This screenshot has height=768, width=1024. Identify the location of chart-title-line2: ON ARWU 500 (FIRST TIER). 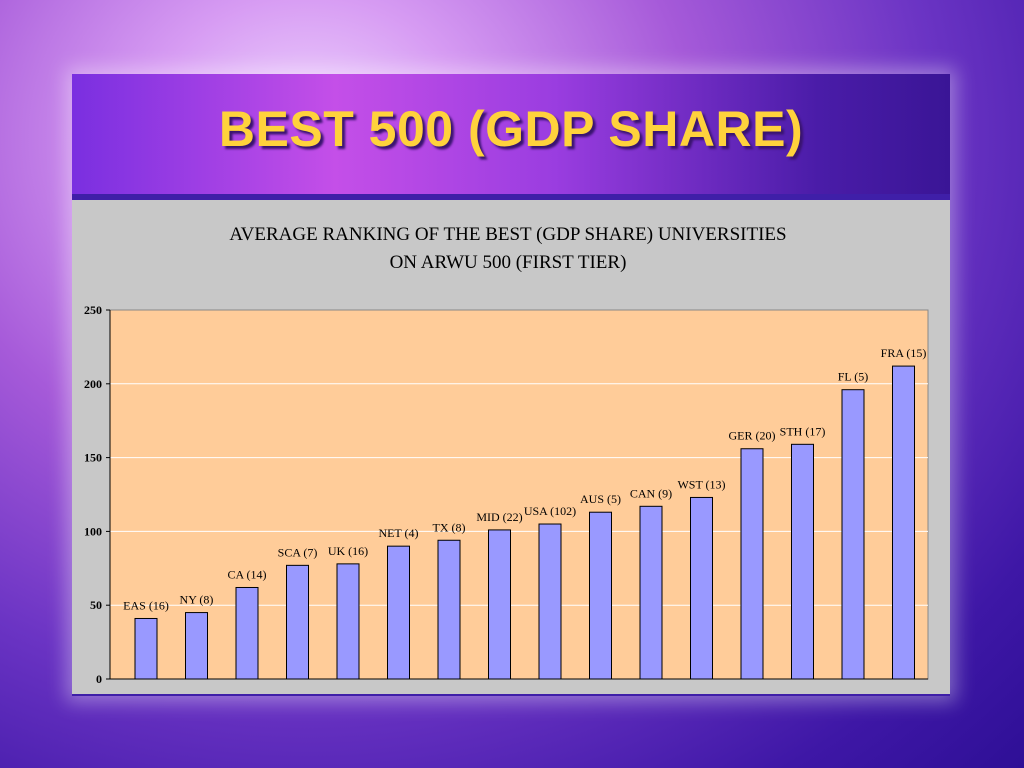
(508, 262).